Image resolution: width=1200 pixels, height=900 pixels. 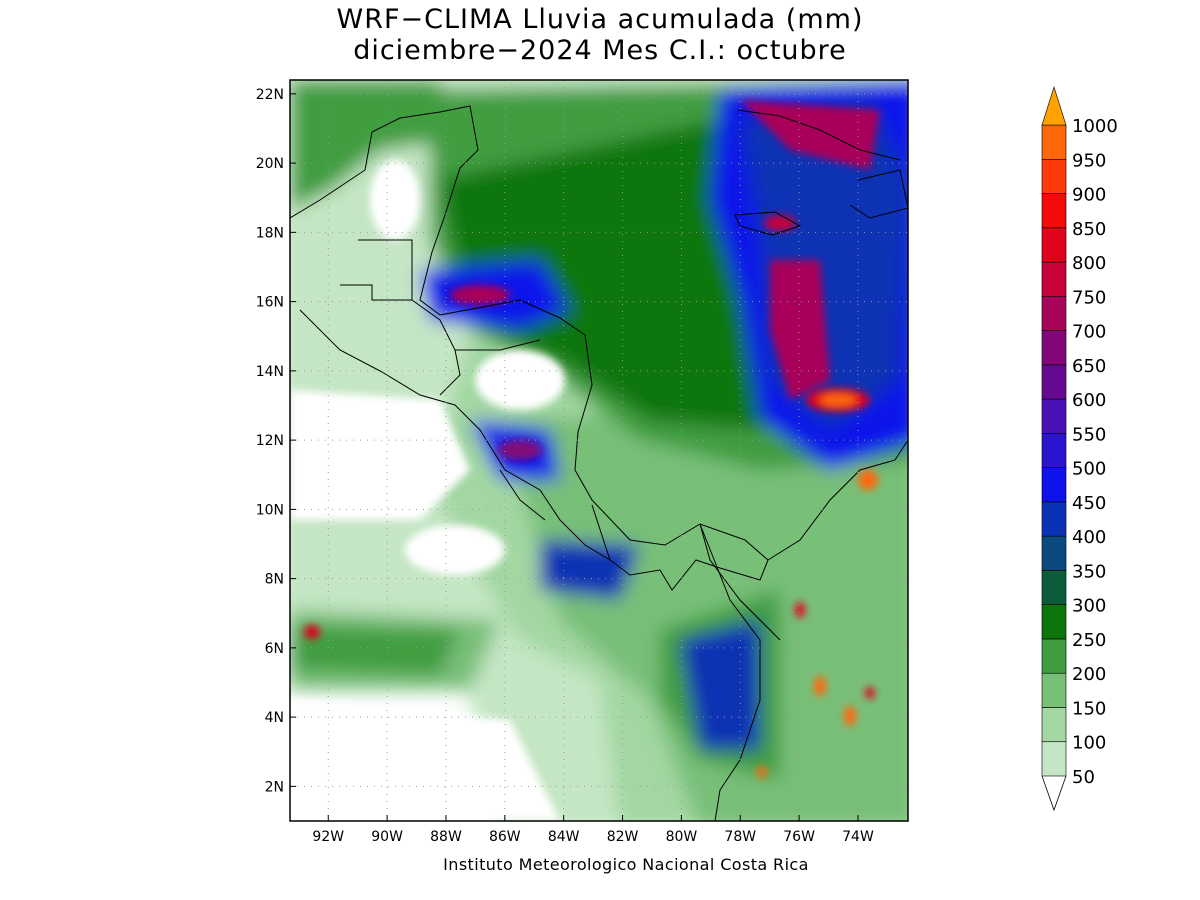 What do you see at coordinates (274, 718) in the screenshot?
I see `lat-tick-label: 4N` at bounding box center [274, 718].